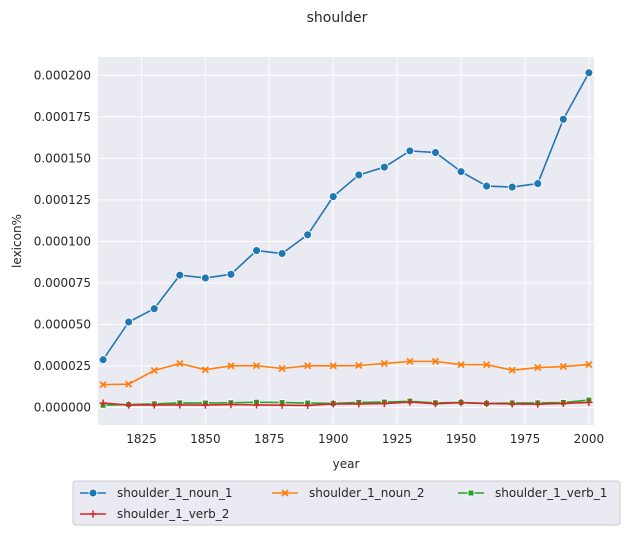  What do you see at coordinates (461, 439) in the screenshot?
I see `x-tick-label: 1950` at bounding box center [461, 439].